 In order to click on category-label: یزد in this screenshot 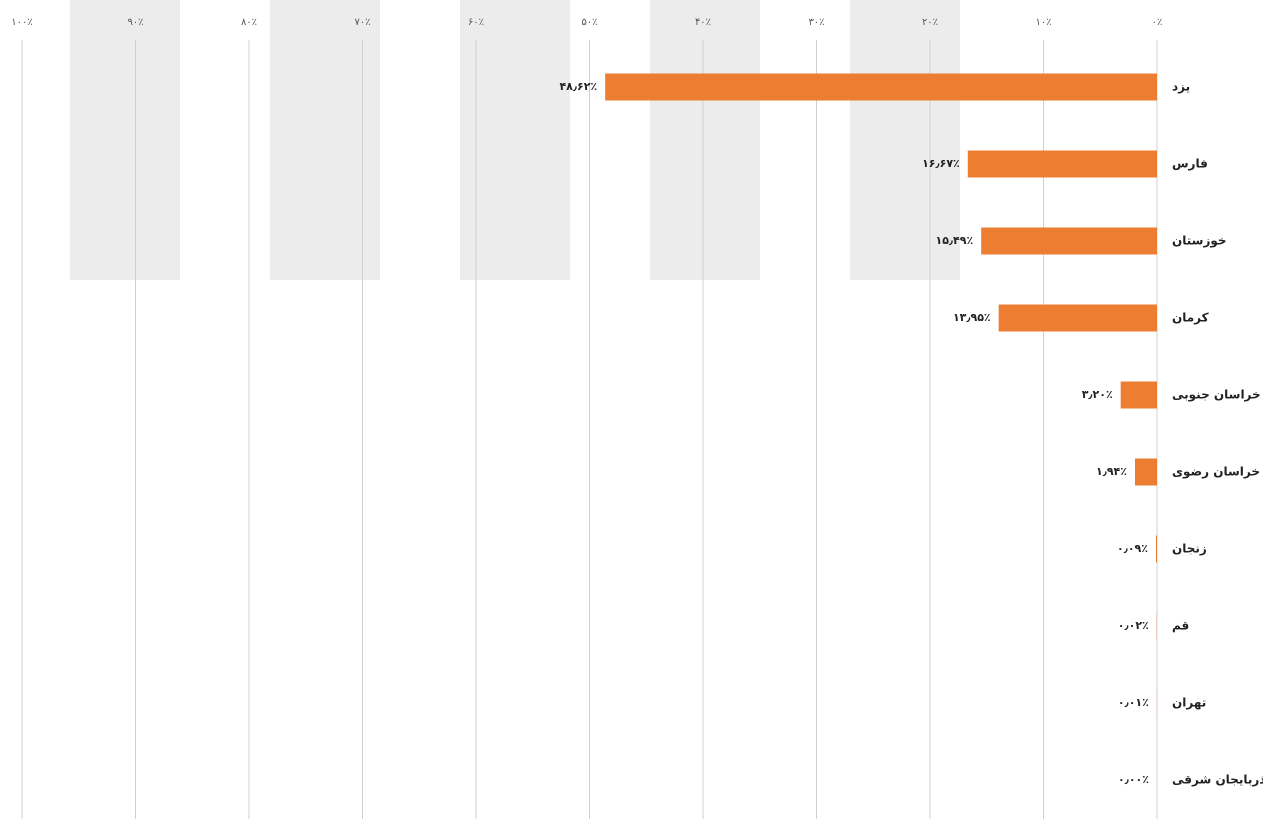, I will do `click(1181, 87)`.